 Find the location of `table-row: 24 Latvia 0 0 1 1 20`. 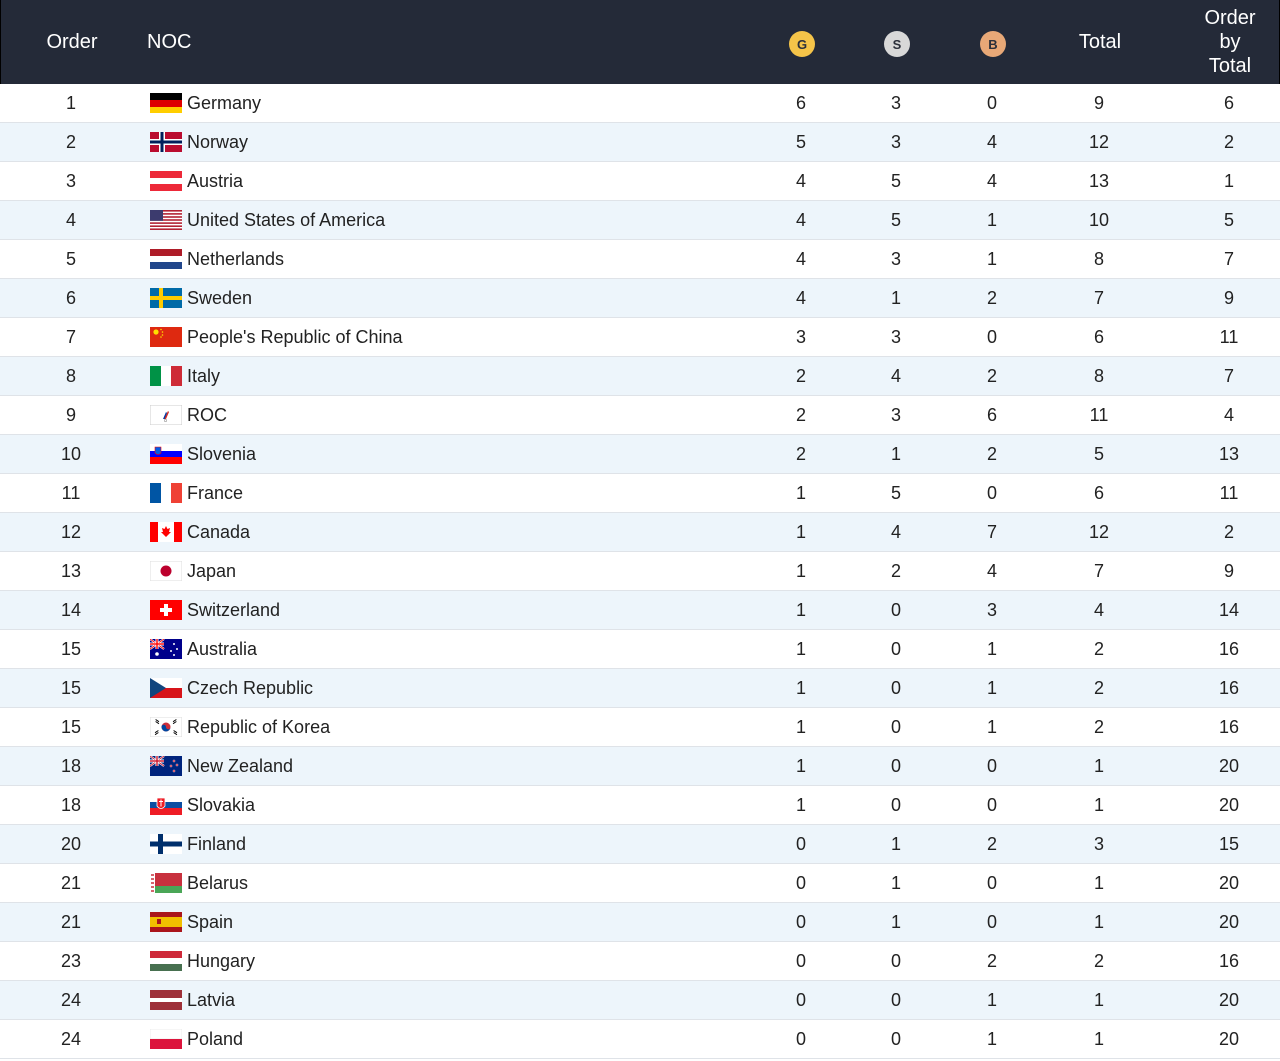

table-row: 24 Latvia 0 0 1 1 20 is located at coordinates (640, 1000).